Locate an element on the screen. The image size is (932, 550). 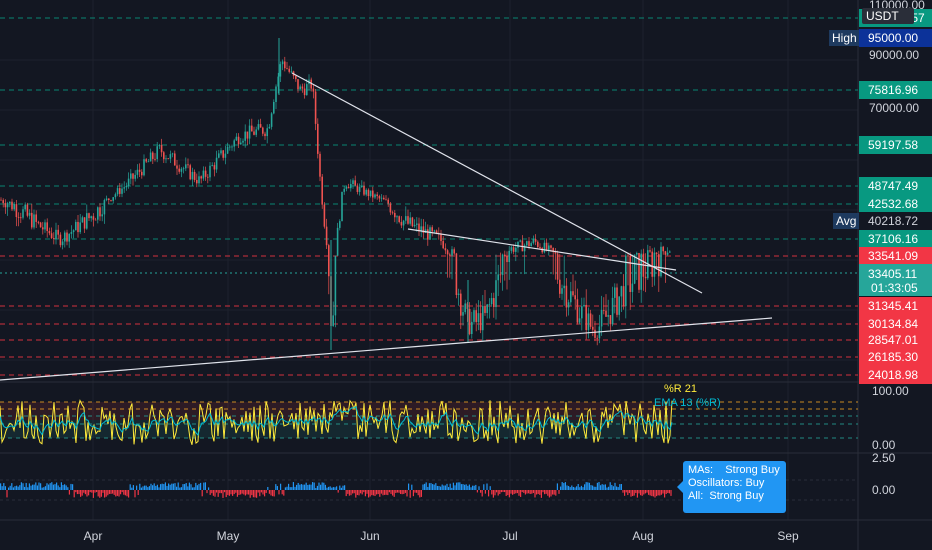
williams-r-line is located at coordinates (336, 422).